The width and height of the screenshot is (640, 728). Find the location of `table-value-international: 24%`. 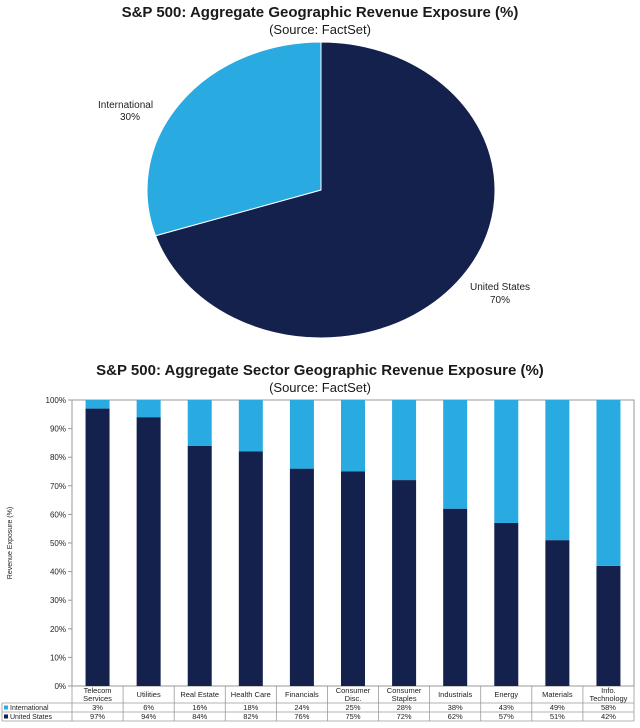

table-value-international: 24% is located at coordinates (301, 707).